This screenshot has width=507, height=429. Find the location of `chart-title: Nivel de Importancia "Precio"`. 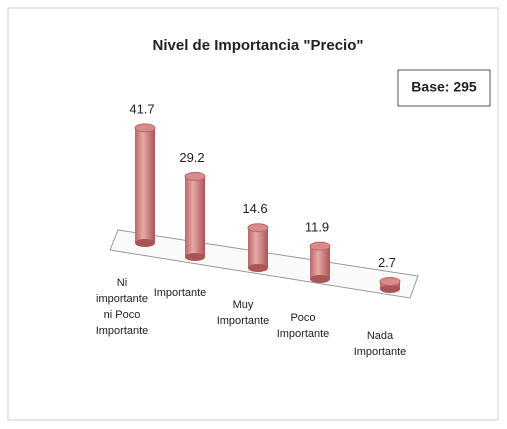

chart-title: Nivel de Importancia "Precio" is located at coordinates (258, 45).